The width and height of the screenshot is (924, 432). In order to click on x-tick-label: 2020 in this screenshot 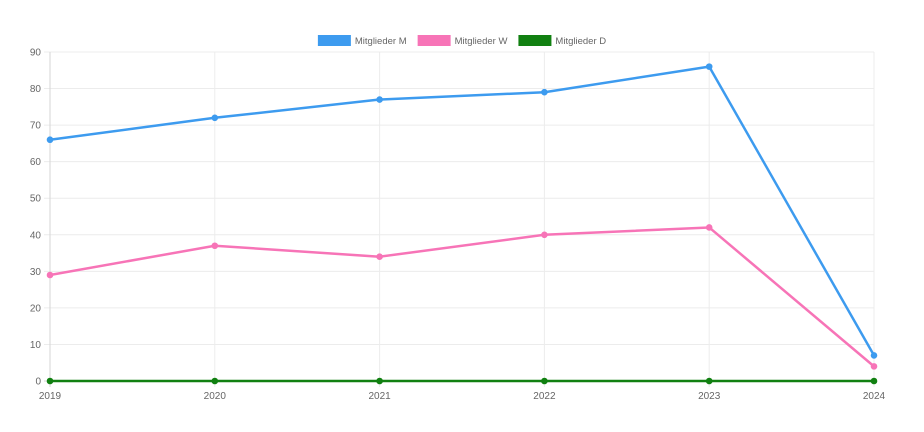, I will do `click(215, 396)`.